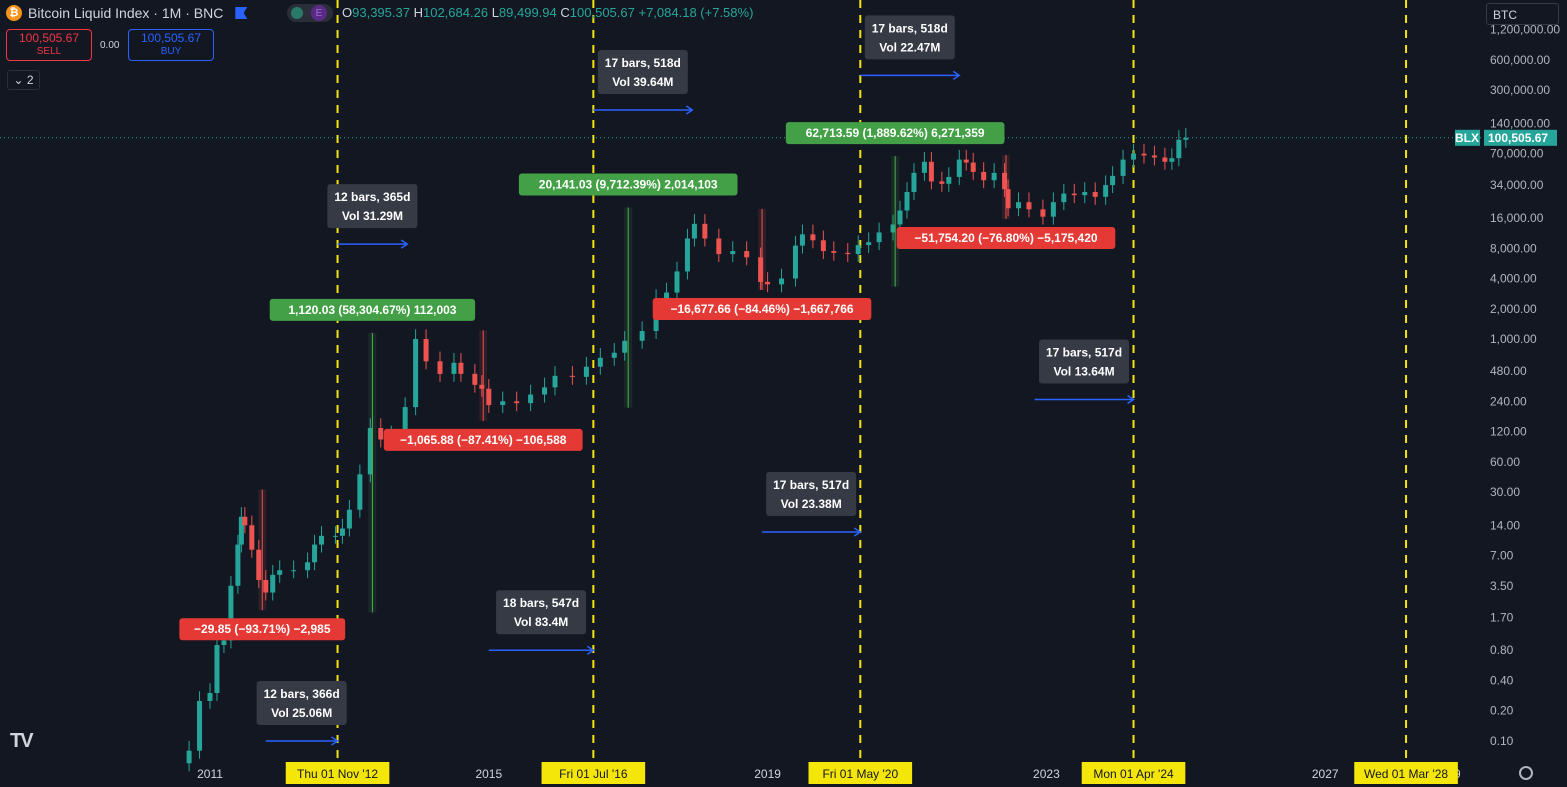  Describe the element at coordinates (1083, 372) in the screenshot. I see `range-volume-label: Vol 13.64M` at that location.